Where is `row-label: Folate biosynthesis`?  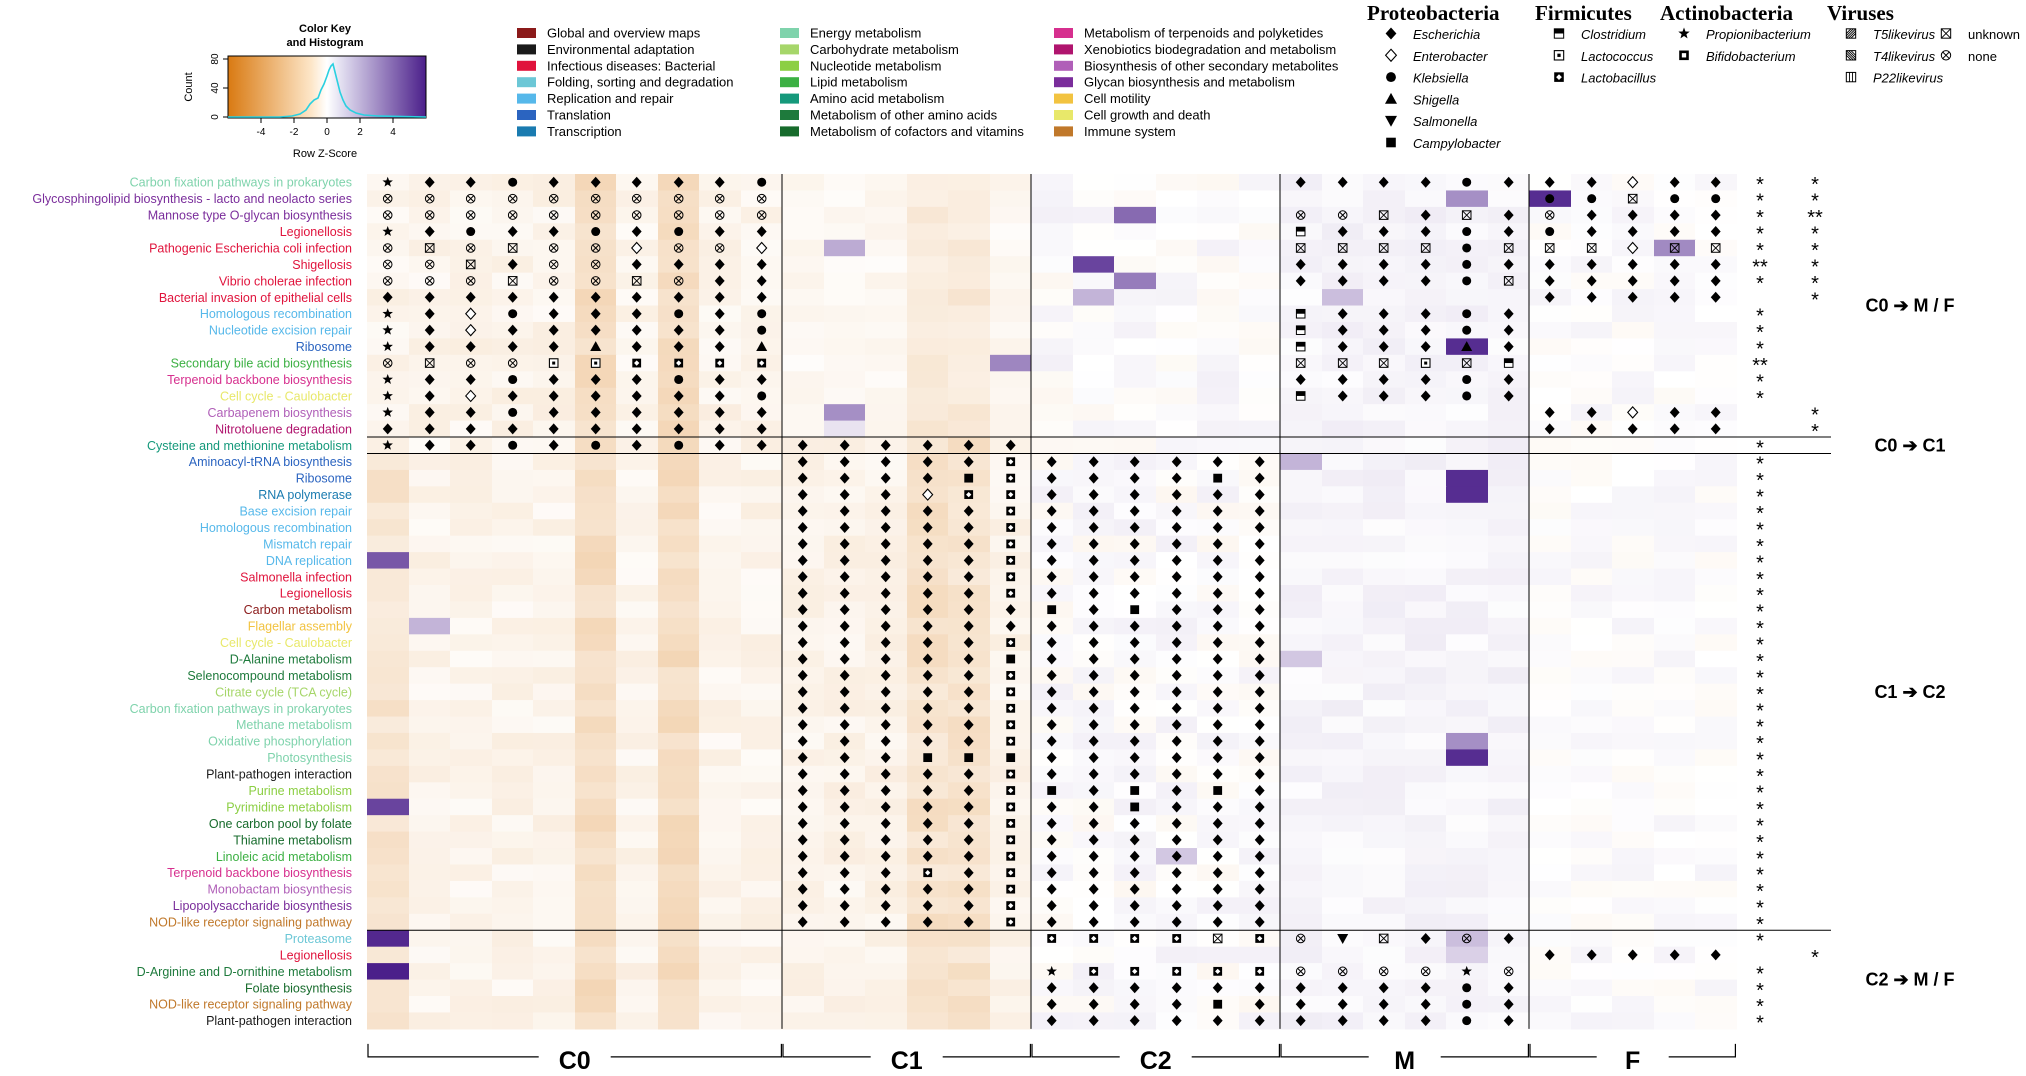 row-label: Folate biosynthesis is located at coordinates (298, 988).